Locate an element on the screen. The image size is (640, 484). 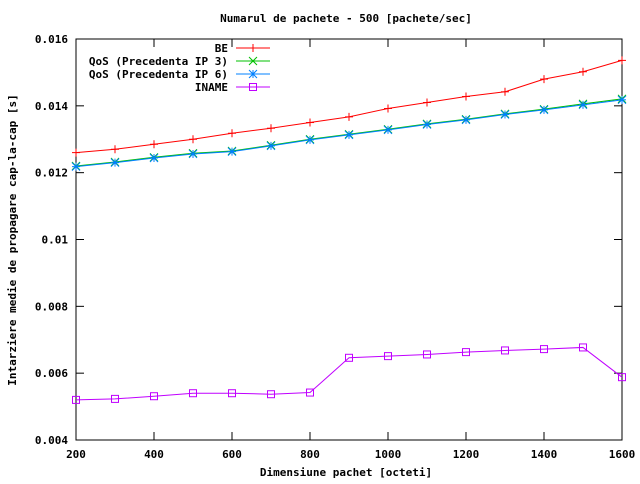
legend-label: QoS (Precedenta IP 3) is located at coordinates (158, 61).